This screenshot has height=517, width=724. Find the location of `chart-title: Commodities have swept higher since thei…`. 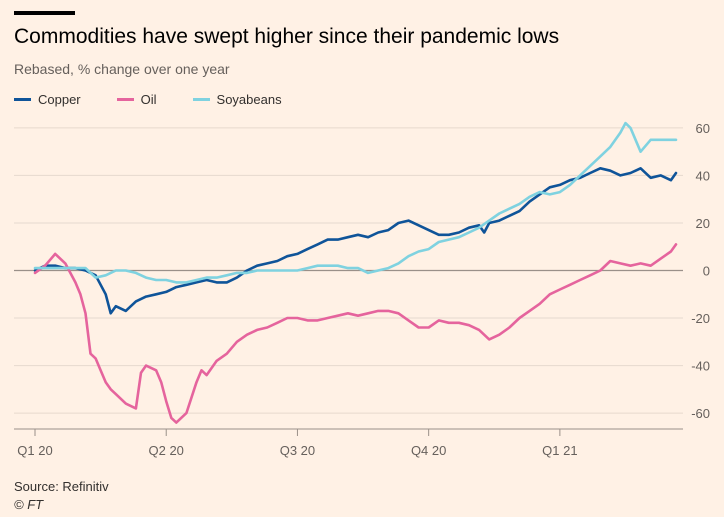

chart-title: Commodities have swept higher since thei… is located at coordinates (287, 36).